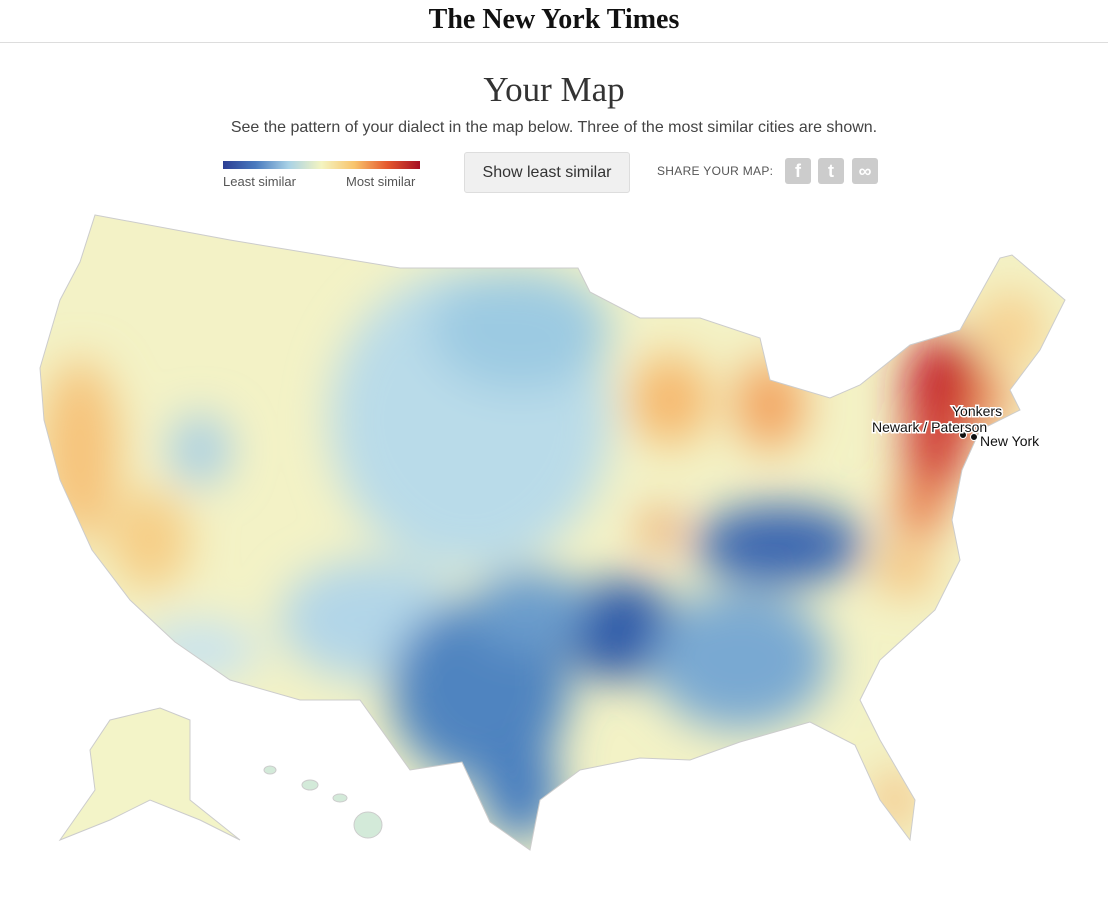 The image size is (1108, 903). I want to click on legend-low: Least similar, so click(259, 181).